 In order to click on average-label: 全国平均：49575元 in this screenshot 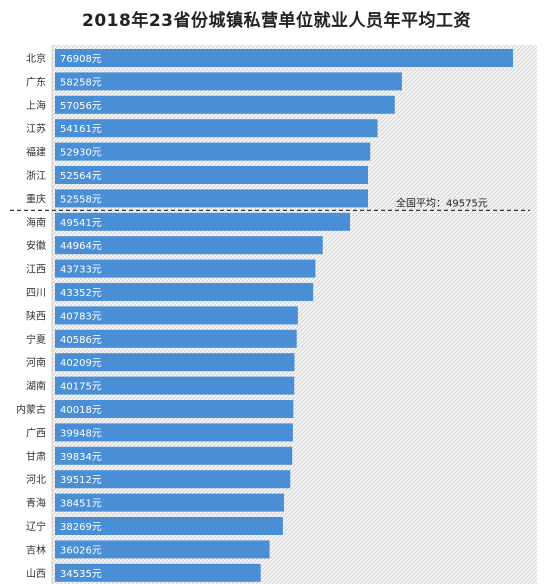, I will do `click(442, 202)`.